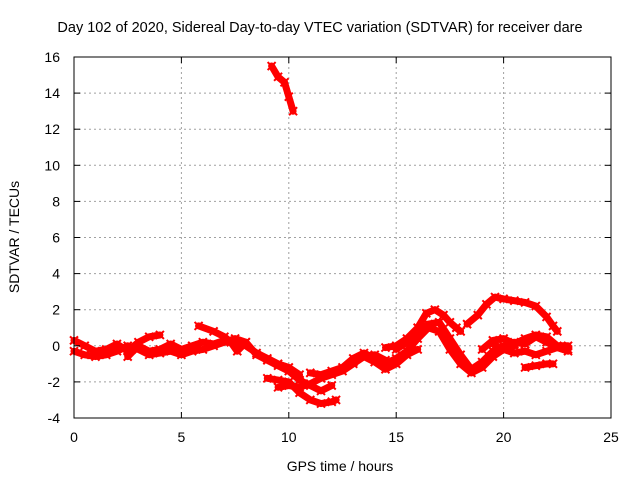 This screenshot has width=640, height=480. What do you see at coordinates (340, 466) in the screenshot?
I see `x-axis-label: GPS time / hours` at bounding box center [340, 466].